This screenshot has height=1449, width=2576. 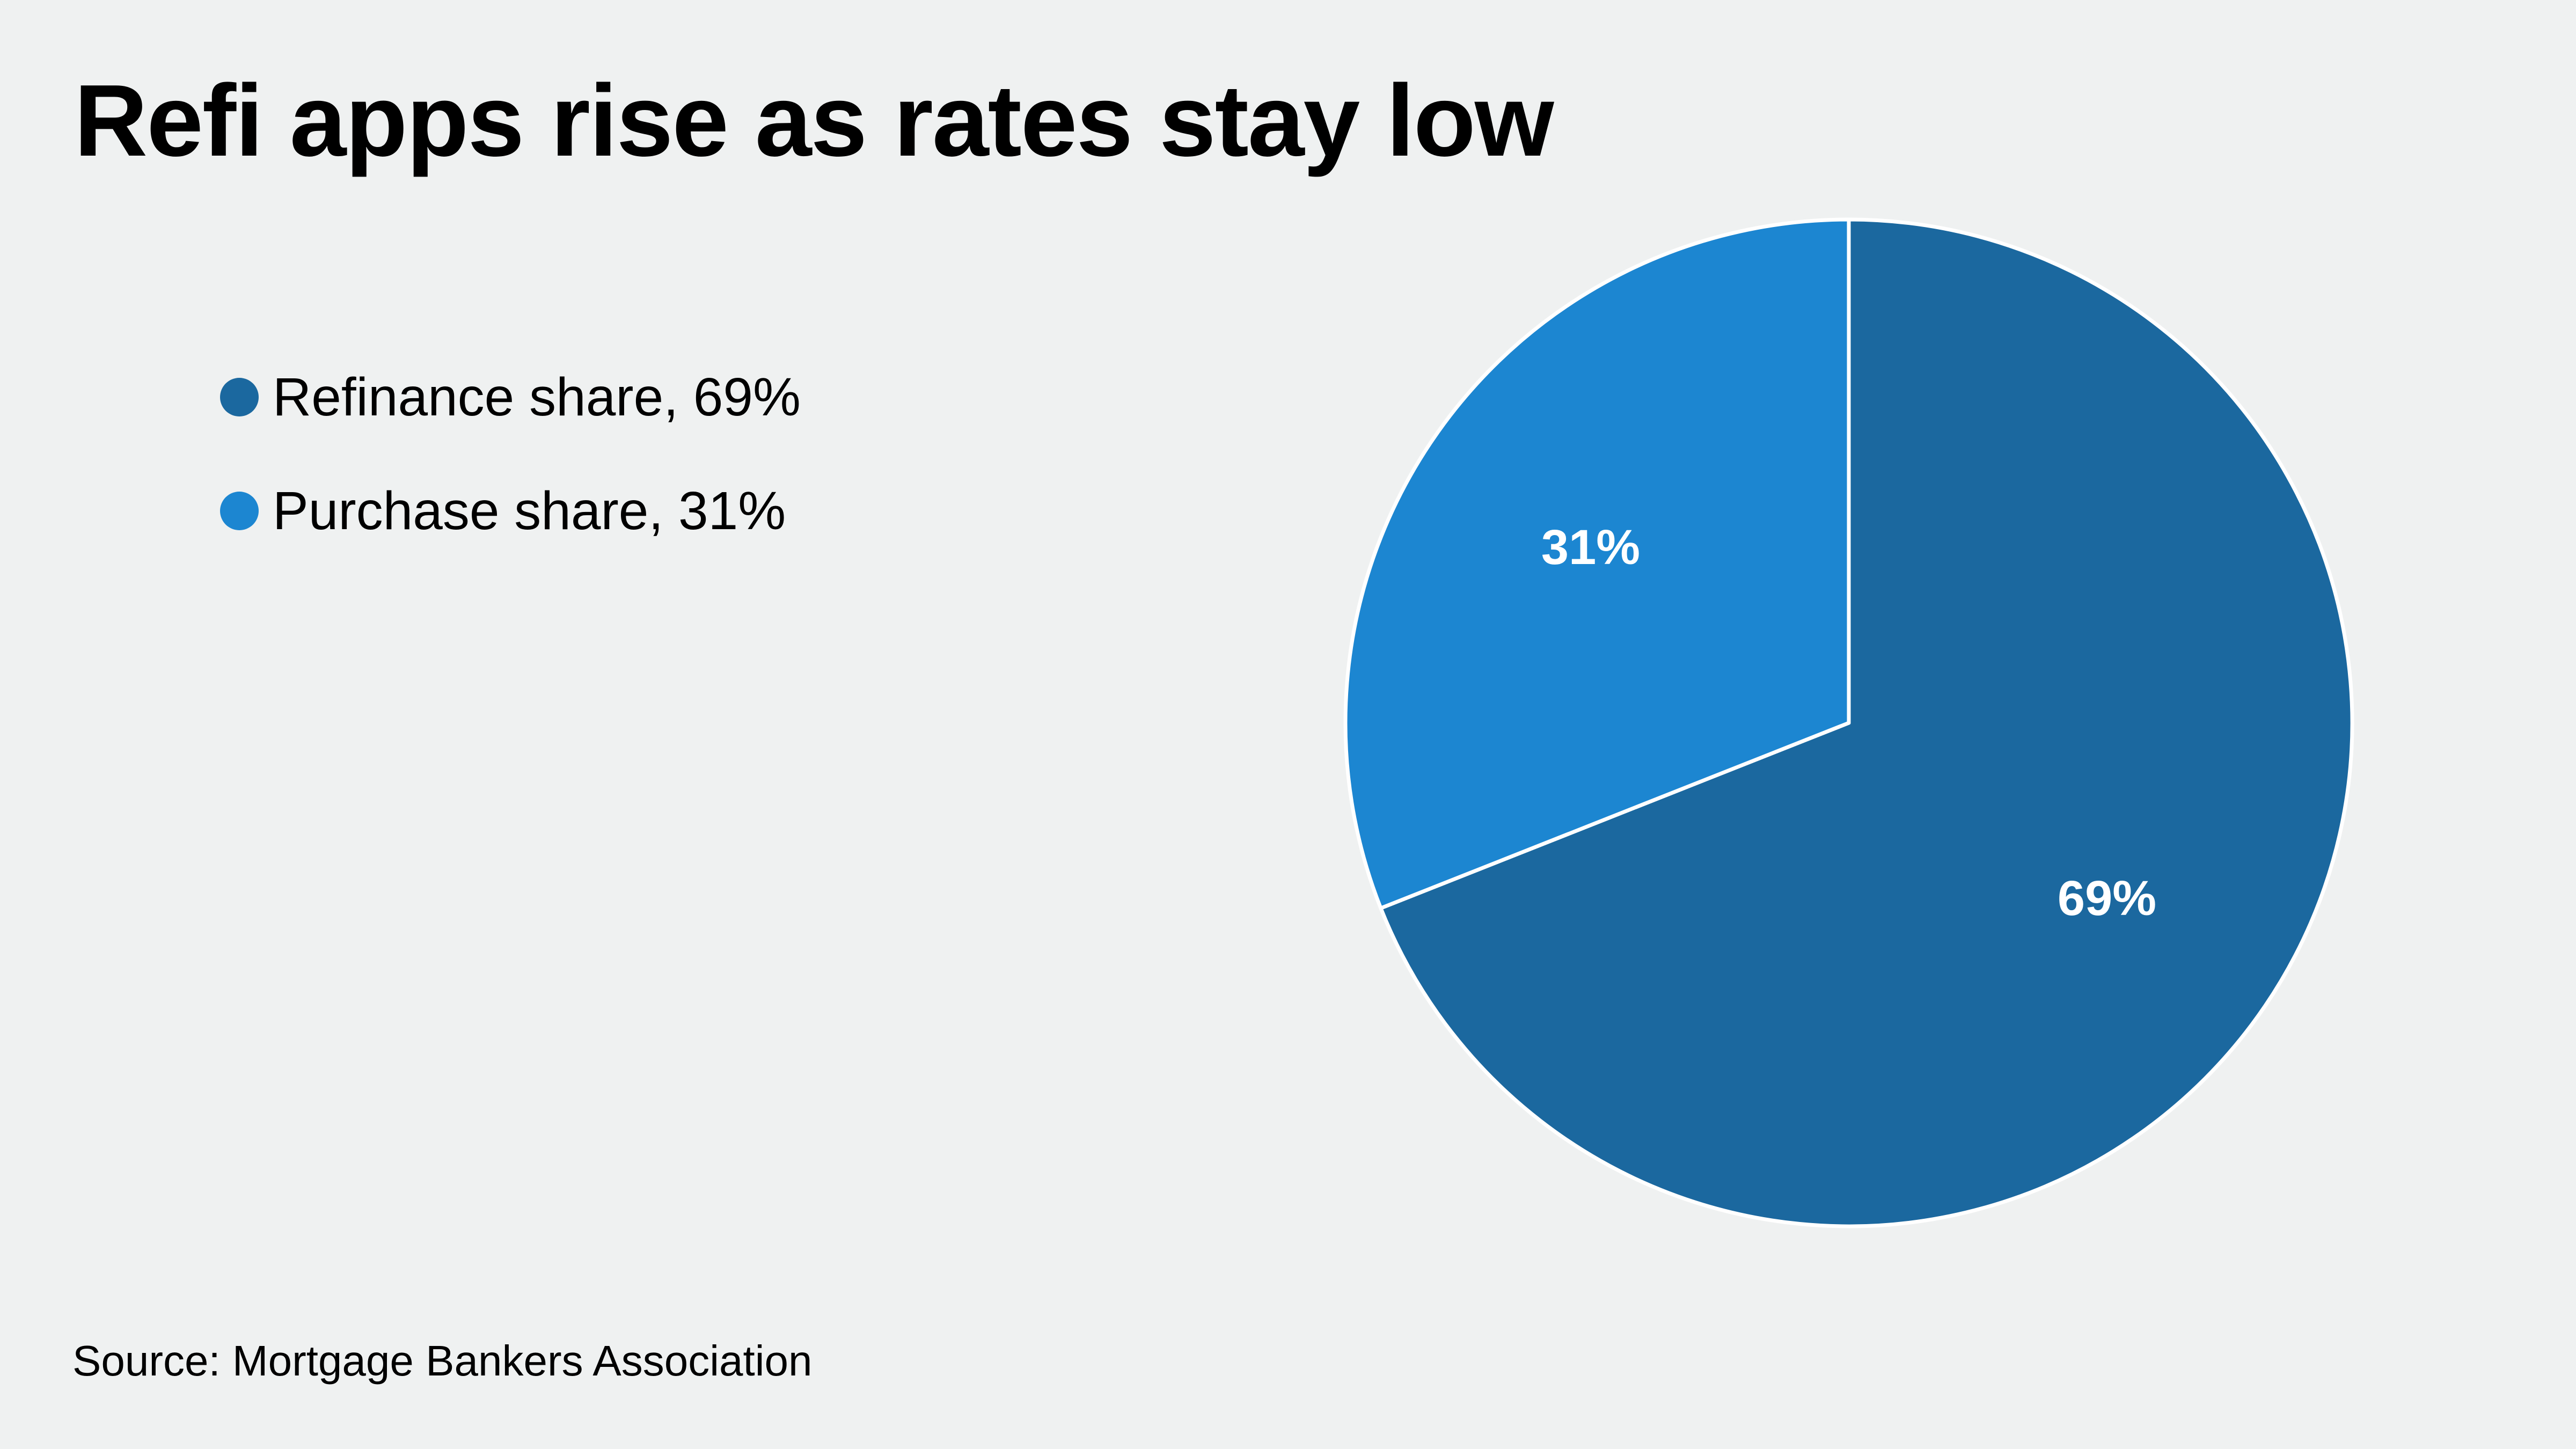 What do you see at coordinates (1590, 547) in the screenshot?
I see `slice-label-purchase-share: 31%` at bounding box center [1590, 547].